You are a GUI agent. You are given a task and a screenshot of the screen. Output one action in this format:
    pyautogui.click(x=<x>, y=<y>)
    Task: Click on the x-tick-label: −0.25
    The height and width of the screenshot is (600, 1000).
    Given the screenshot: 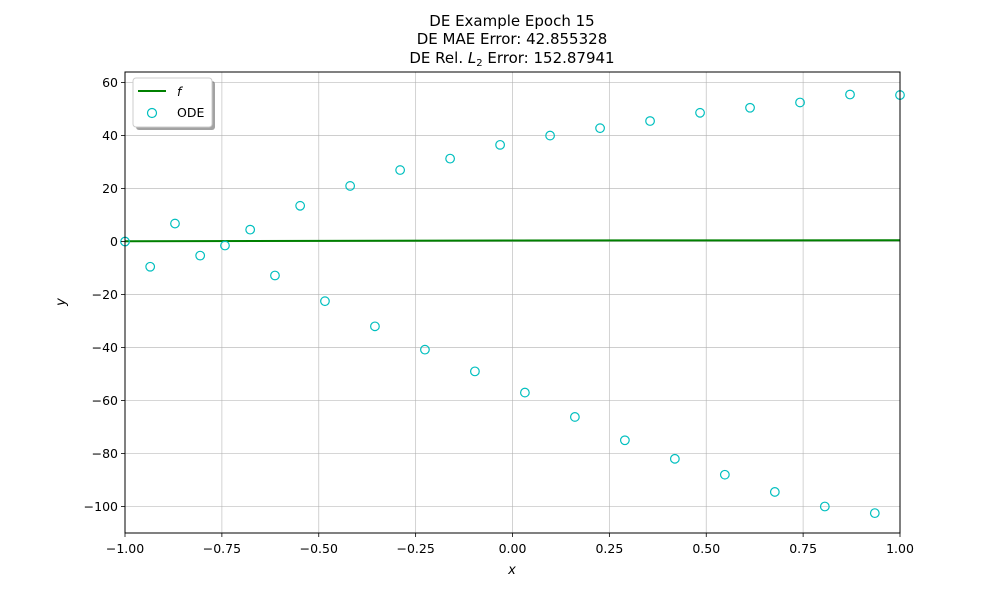 What is the action you would take?
    pyautogui.click(x=415, y=548)
    